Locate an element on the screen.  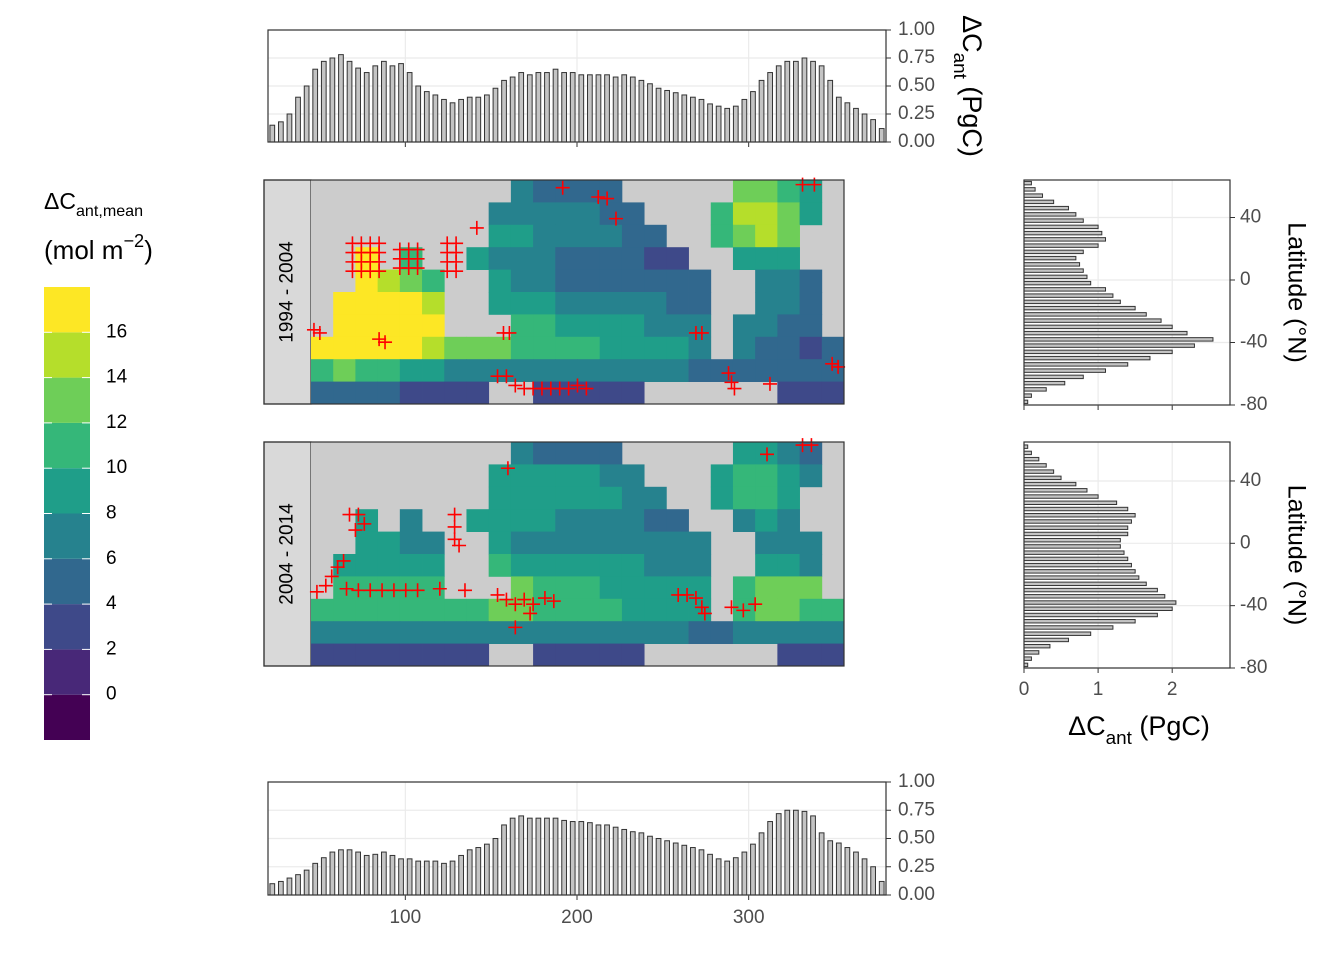
y-axis-title: Latitude (°N) is located at coordinates (1296, 555).